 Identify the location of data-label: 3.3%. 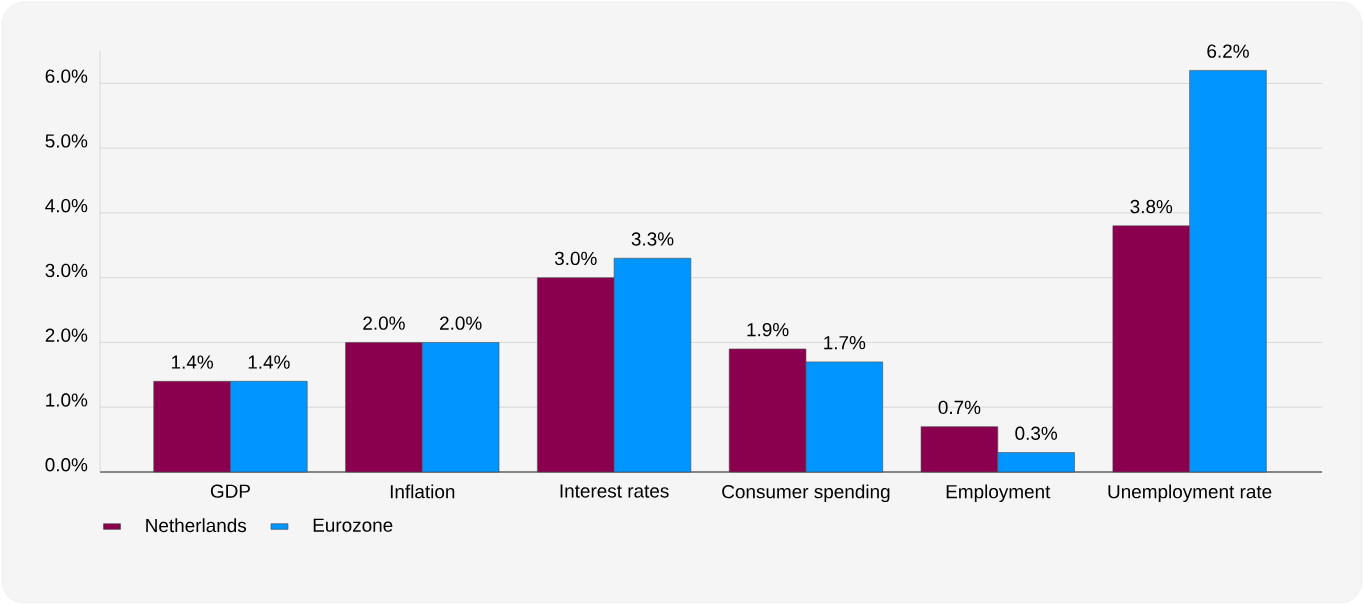
(652, 239).